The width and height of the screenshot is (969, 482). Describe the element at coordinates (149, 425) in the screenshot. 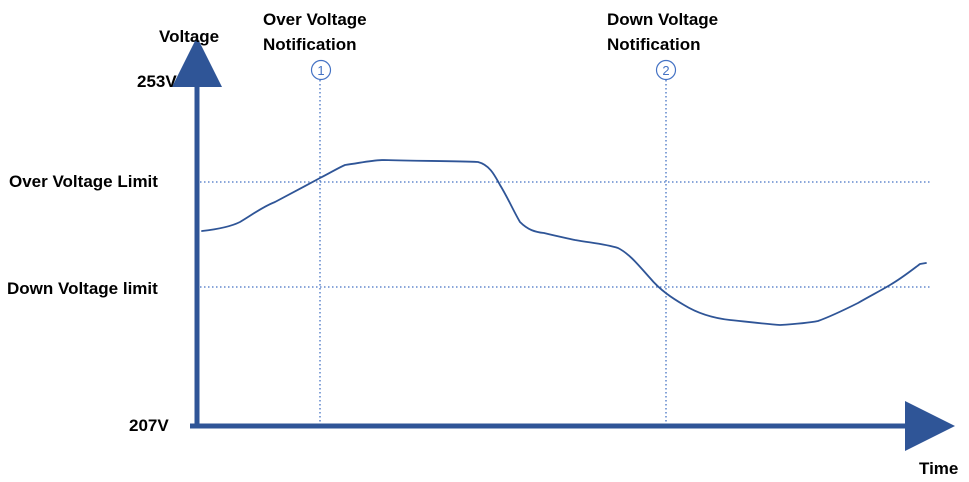

I see `y-axis-bottom-tick: 207V` at that location.